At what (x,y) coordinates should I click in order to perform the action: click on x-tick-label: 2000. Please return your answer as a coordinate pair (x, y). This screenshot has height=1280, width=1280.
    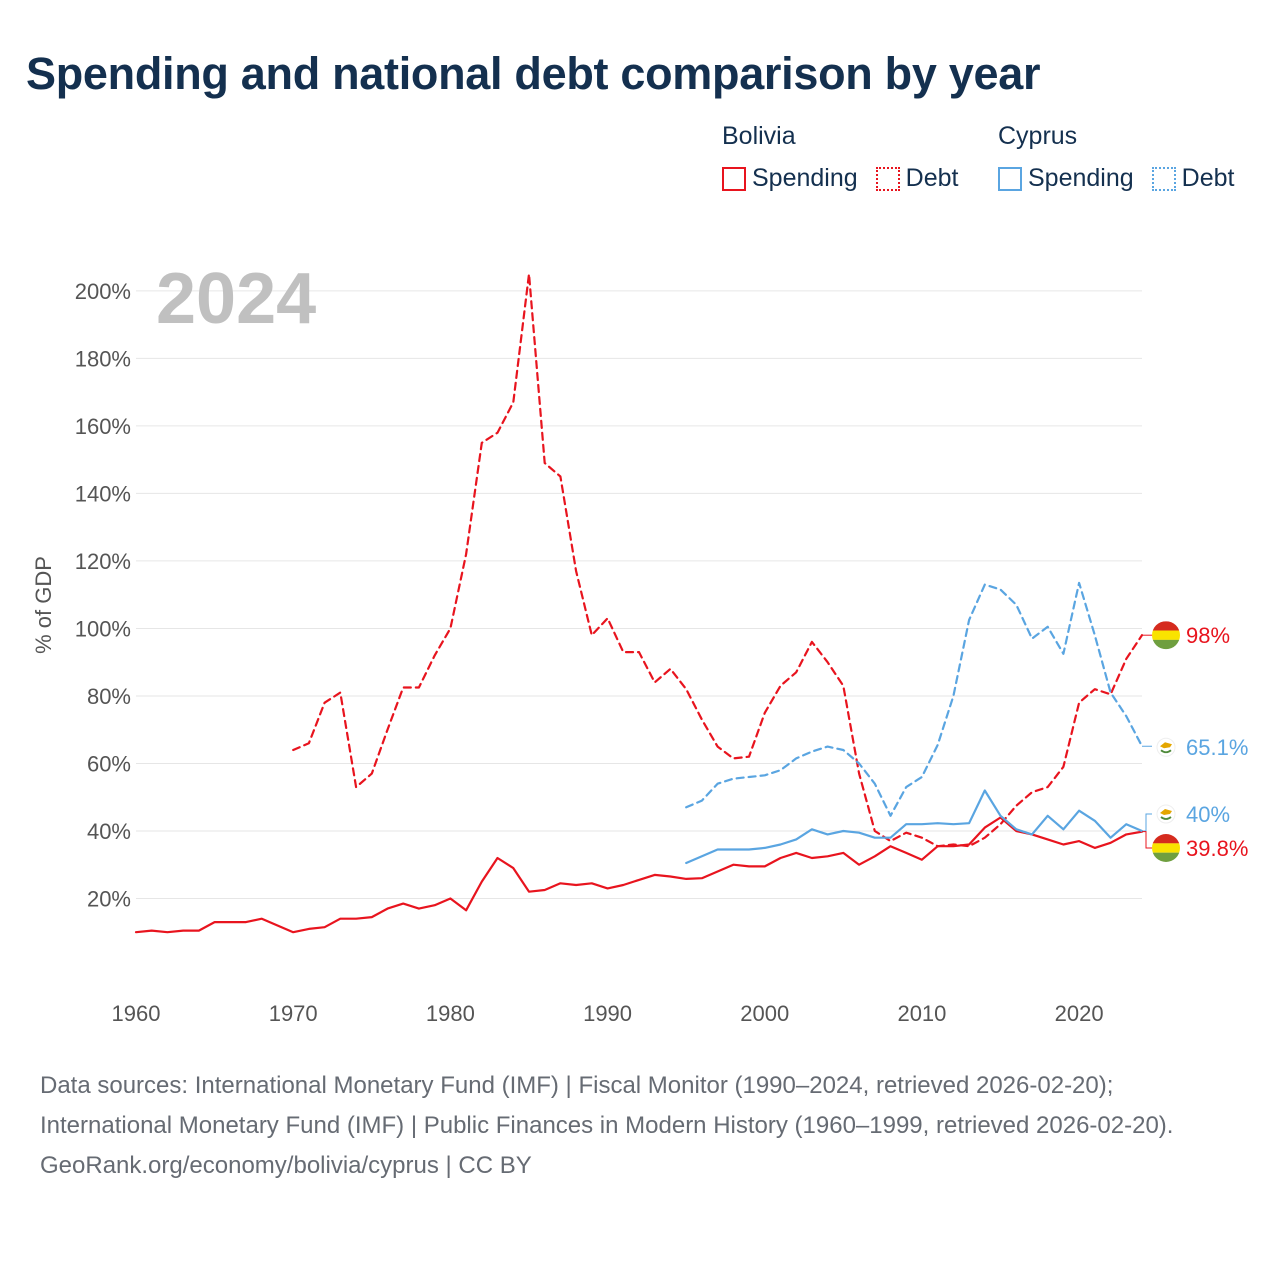
    Looking at the image, I should click on (764, 1013).